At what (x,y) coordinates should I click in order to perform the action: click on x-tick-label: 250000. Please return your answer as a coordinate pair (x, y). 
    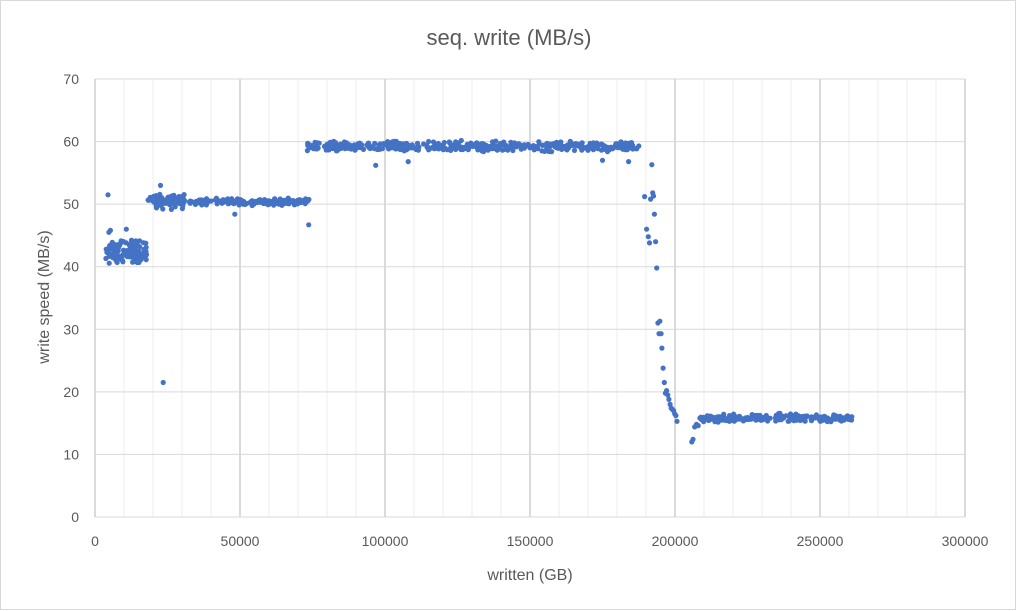
    Looking at the image, I should click on (820, 541).